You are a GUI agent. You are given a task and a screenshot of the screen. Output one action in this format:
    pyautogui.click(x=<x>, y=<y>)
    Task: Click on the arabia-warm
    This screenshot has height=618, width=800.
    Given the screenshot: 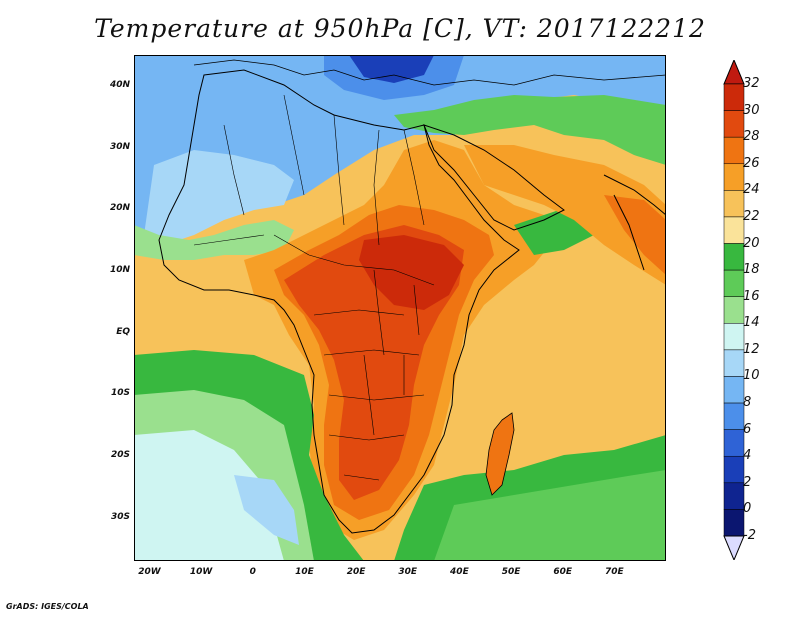 What is the action you would take?
    pyautogui.click(x=565, y=215)
    